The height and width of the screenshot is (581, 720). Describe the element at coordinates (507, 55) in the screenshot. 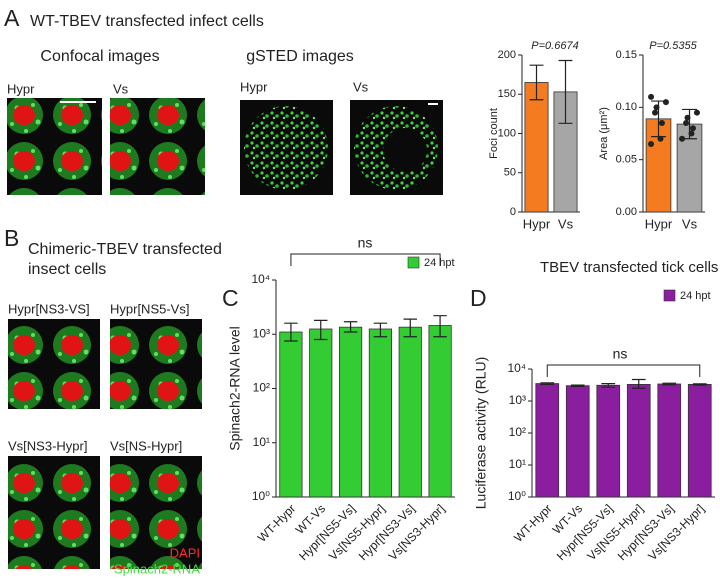

I see `y-tick-label: 200` at that location.